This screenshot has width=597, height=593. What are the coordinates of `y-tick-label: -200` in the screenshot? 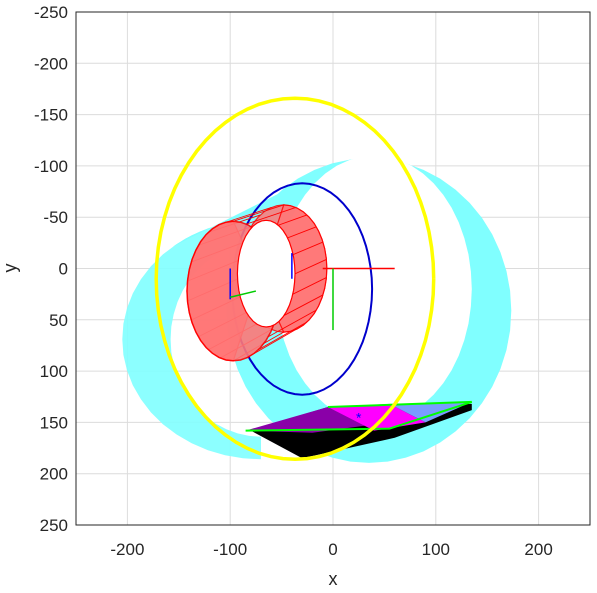 It's located at (51, 63).